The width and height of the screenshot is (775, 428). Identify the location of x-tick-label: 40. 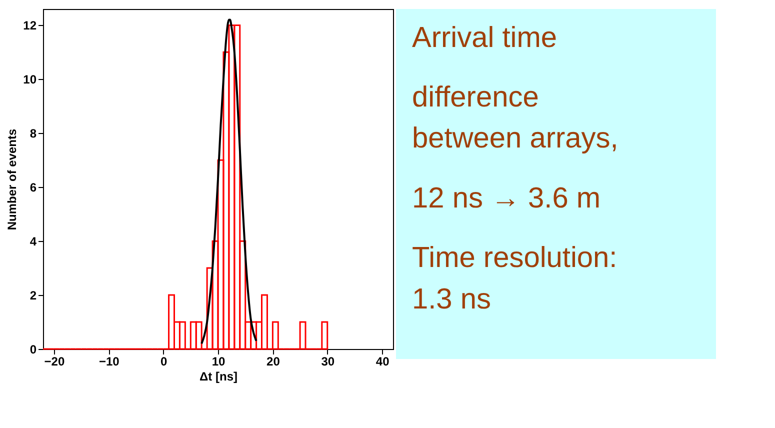
(383, 361).